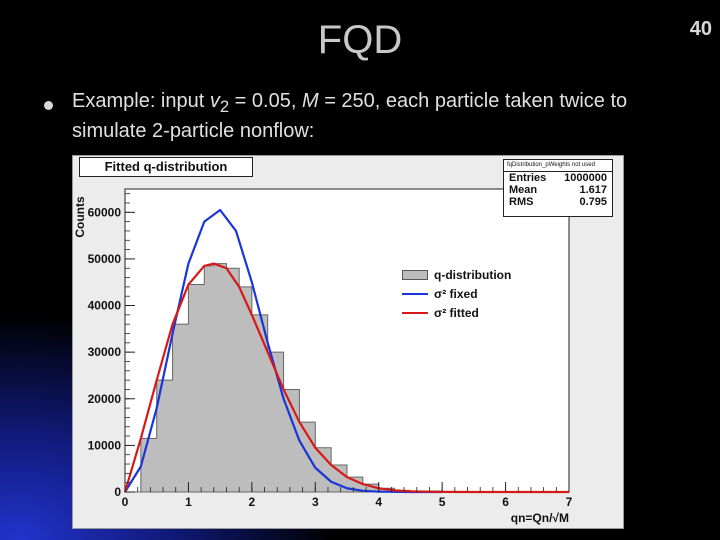  What do you see at coordinates (105, 306) in the screenshot?
I see `y-tick-label: 40000` at bounding box center [105, 306].